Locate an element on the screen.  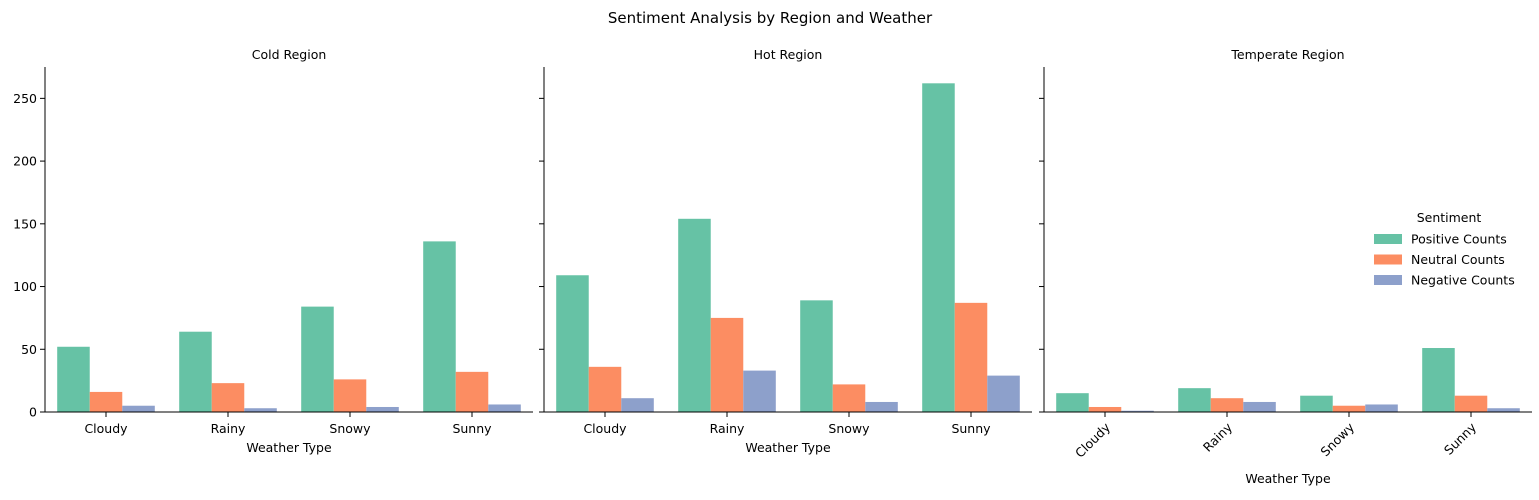
y-tick-label: 50 is located at coordinates (29, 349).